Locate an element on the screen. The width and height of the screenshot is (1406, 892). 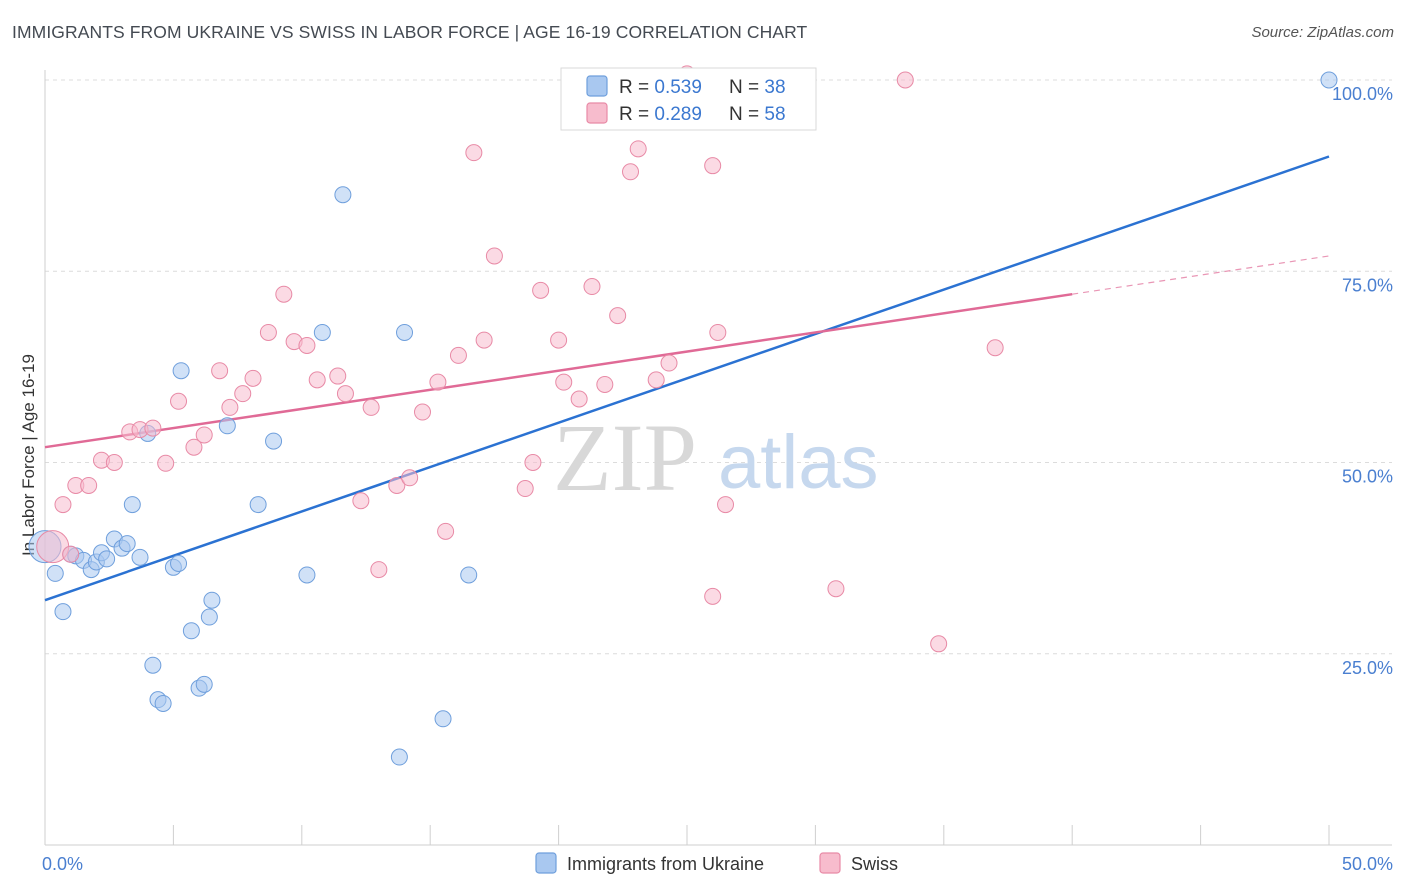
series-legend: Immigrants from Ukraine Swiss is located at coordinates (716, 863).